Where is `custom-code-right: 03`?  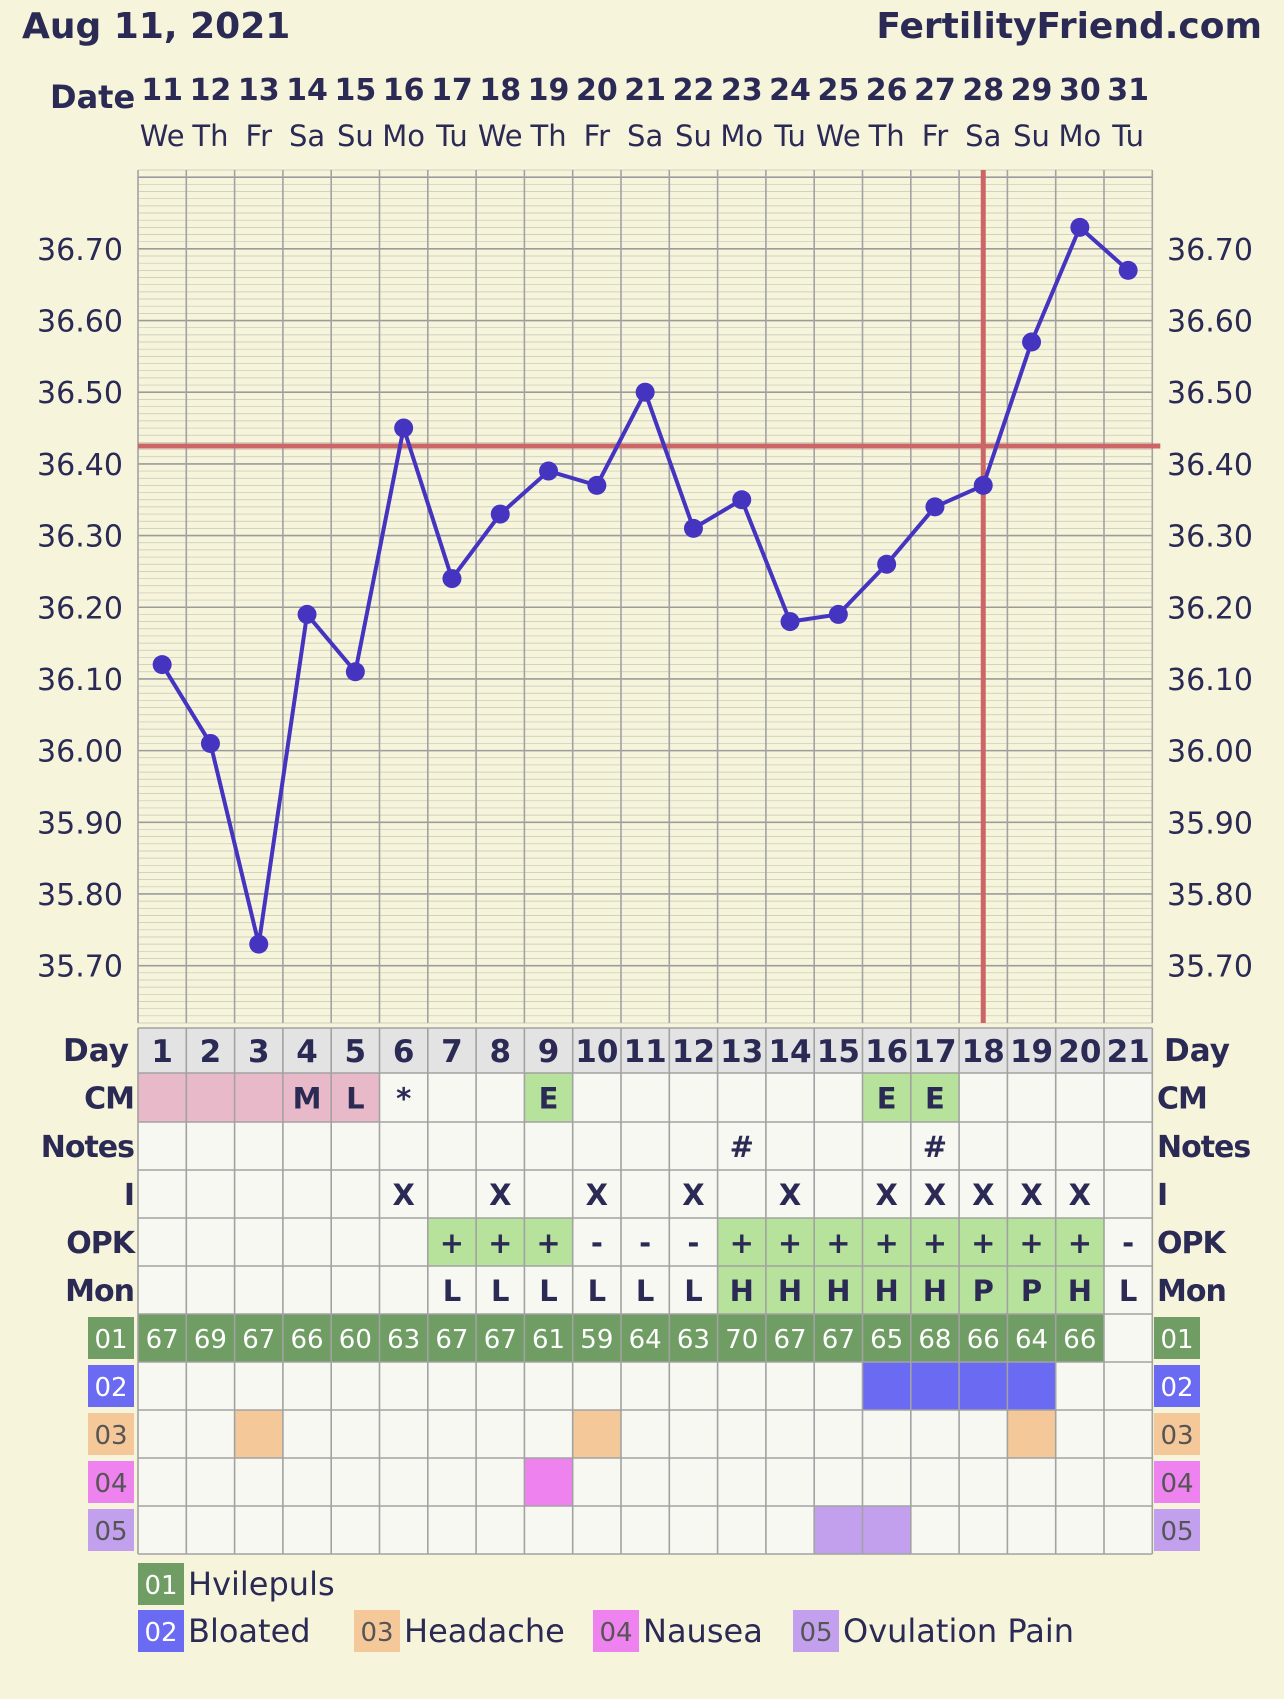
custom-code-right: 03 is located at coordinates (1176, 1436).